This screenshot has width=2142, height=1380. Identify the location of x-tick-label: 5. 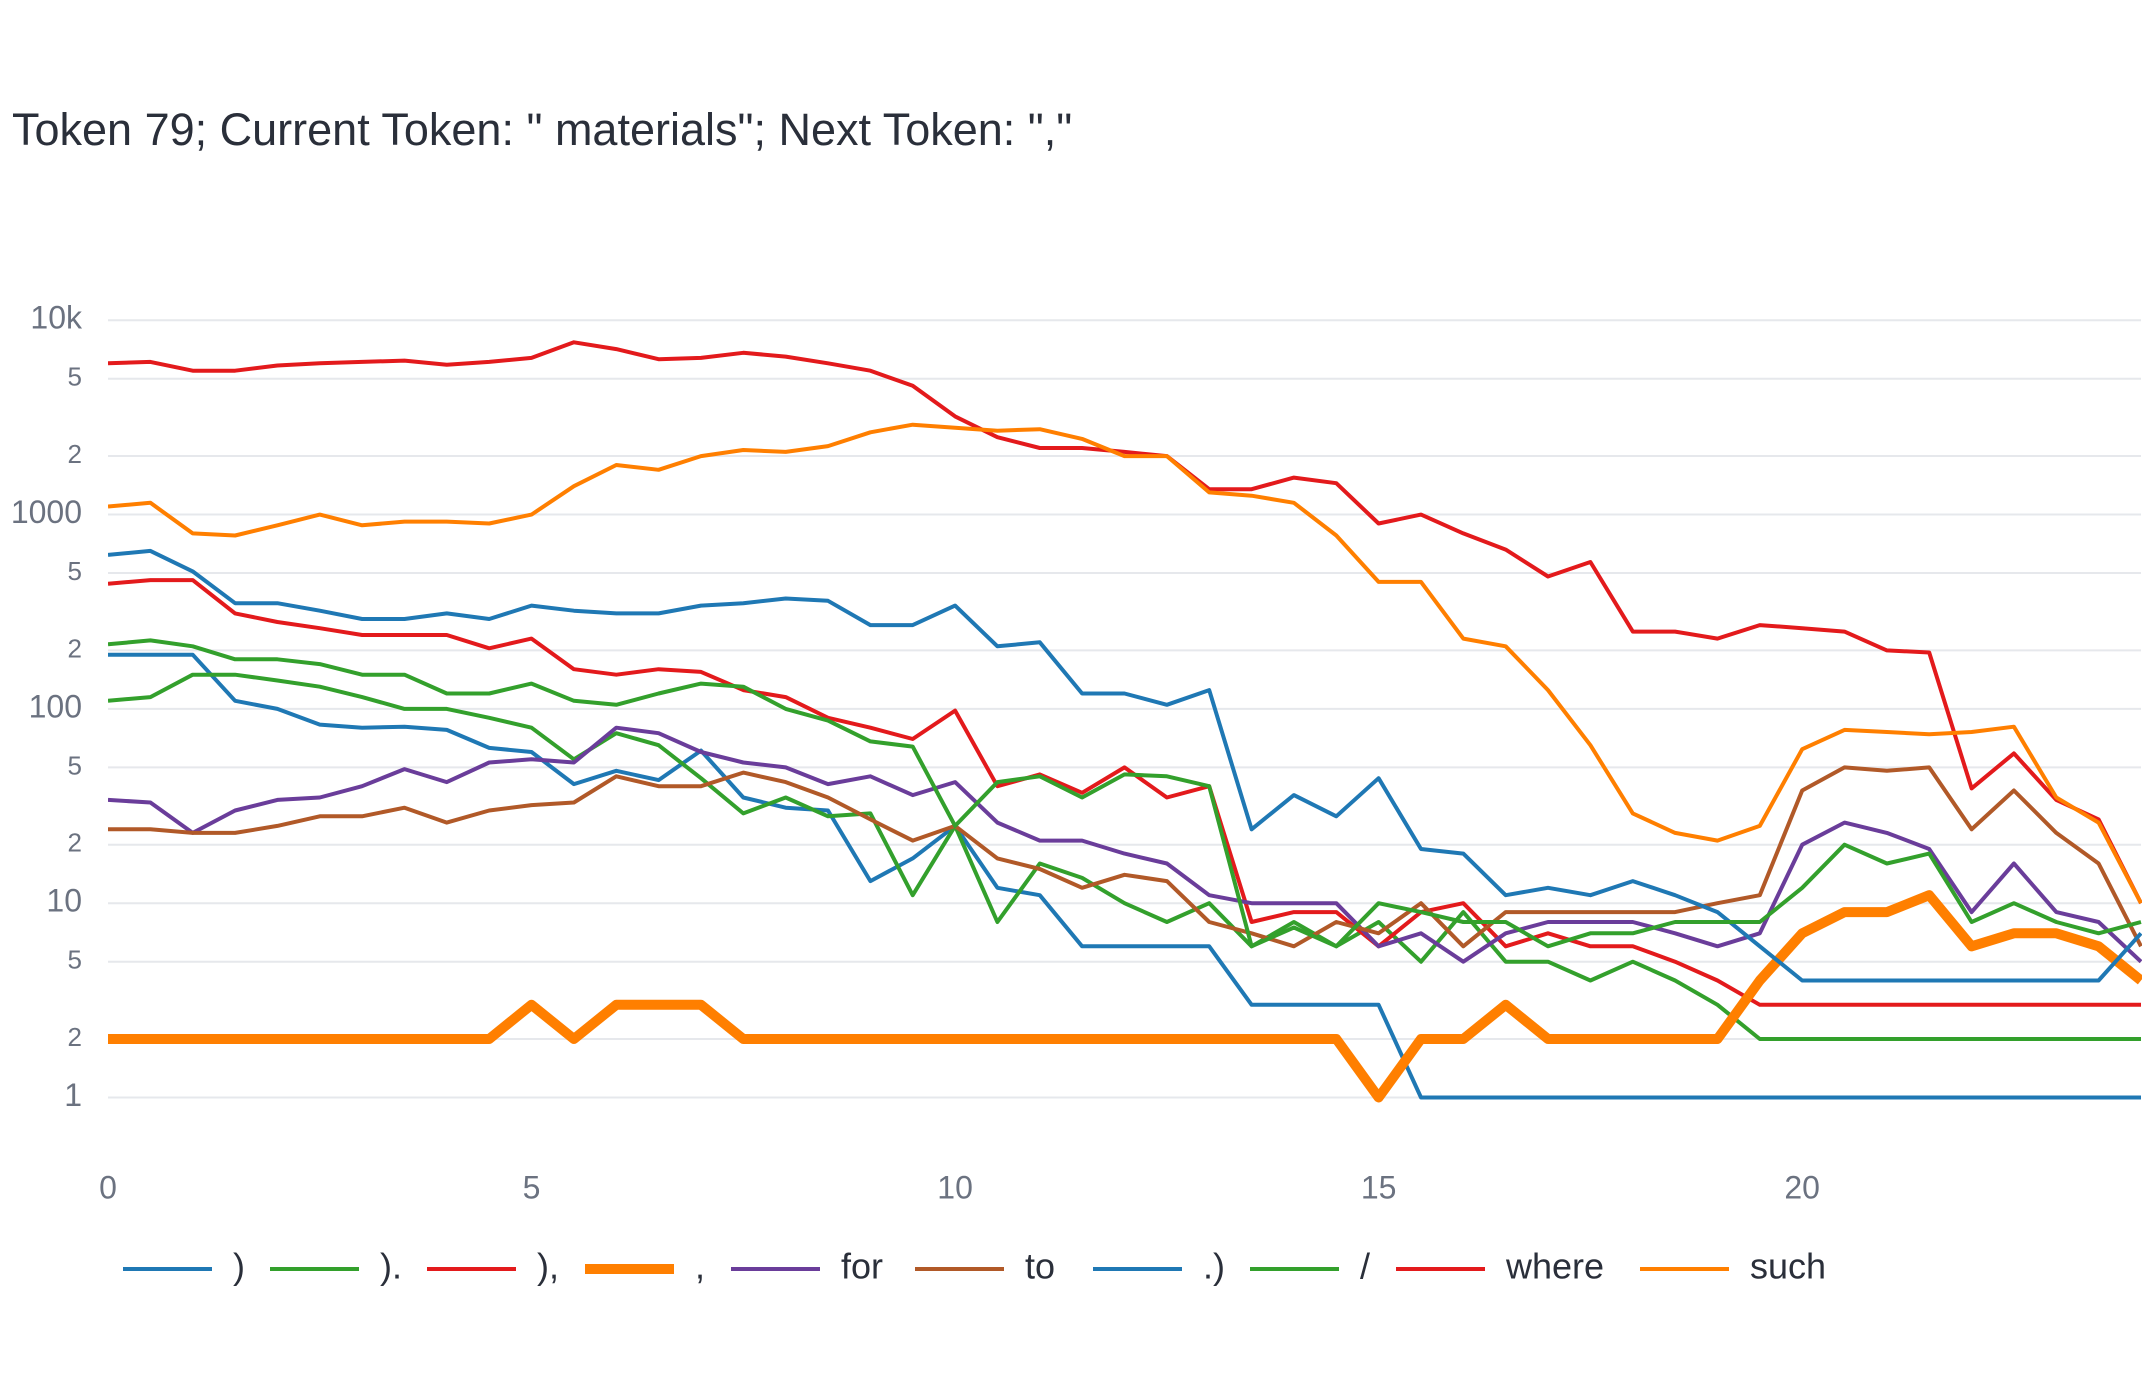
(532, 1187).